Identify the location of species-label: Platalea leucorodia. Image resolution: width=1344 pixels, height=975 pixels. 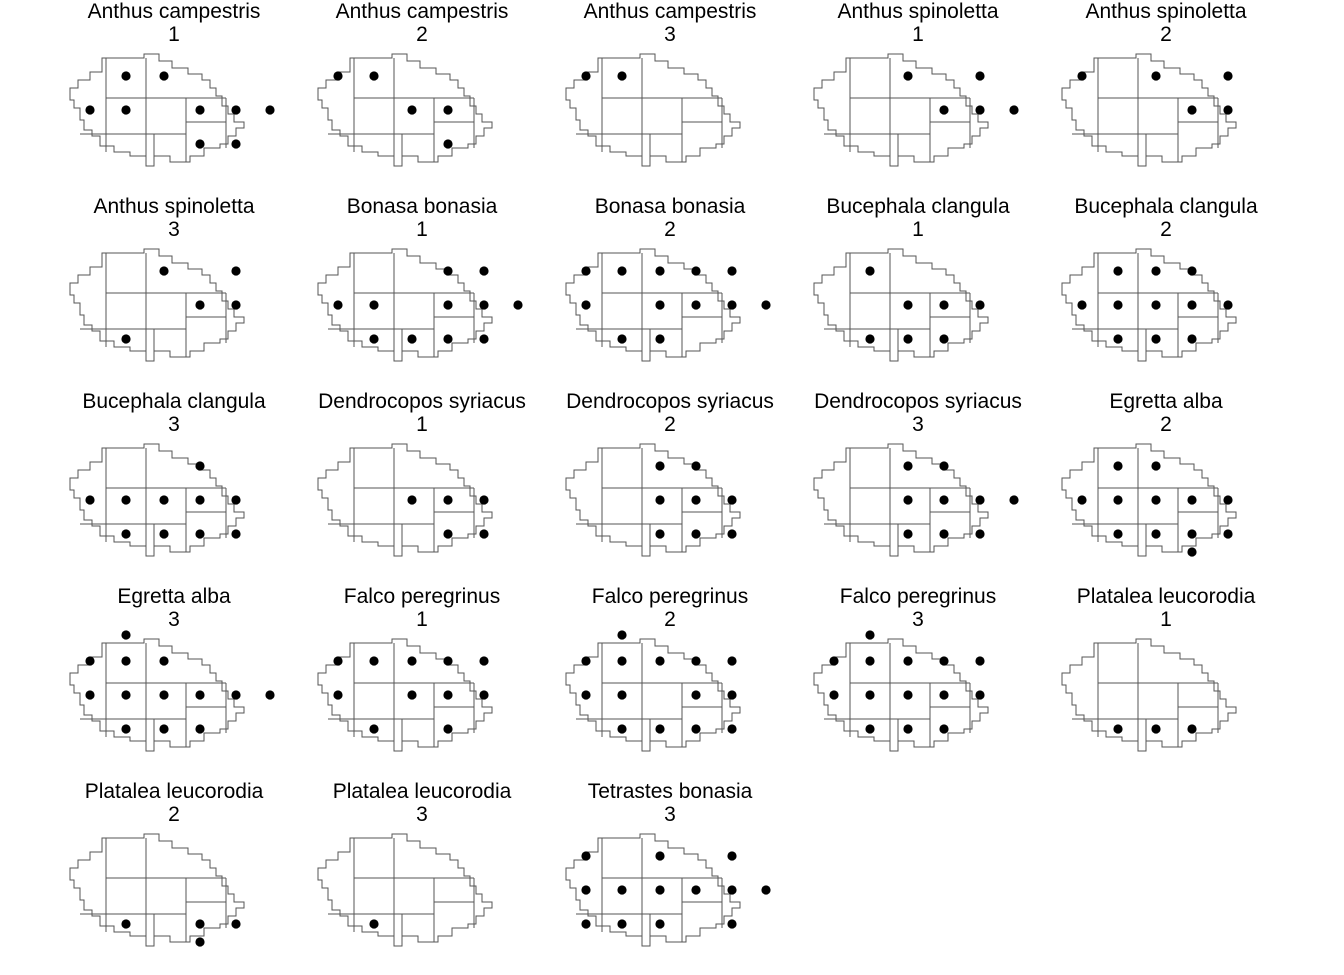
(1166, 596).